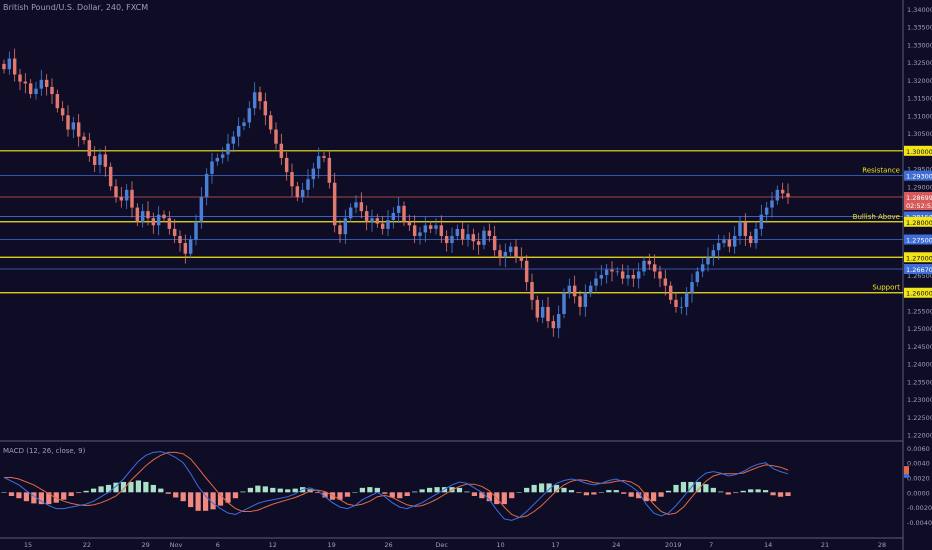 This screenshot has width=932, height=550. Describe the element at coordinates (76, 7) in the screenshot. I see `symbol-title: British Pound/U.S. Dollar, 240, FXCM` at that location.